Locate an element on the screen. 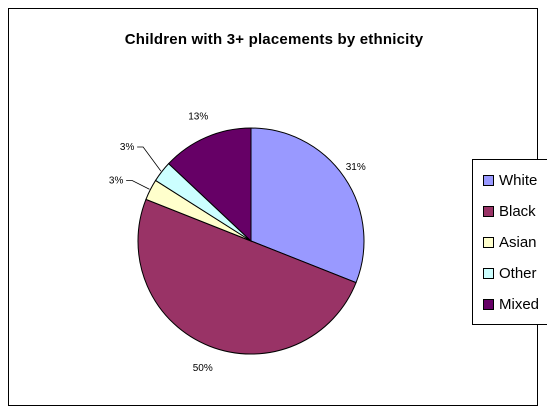 The image size is (547, 414). legend: White Black Asian Other Mixed is located at coordinates (509, 242).